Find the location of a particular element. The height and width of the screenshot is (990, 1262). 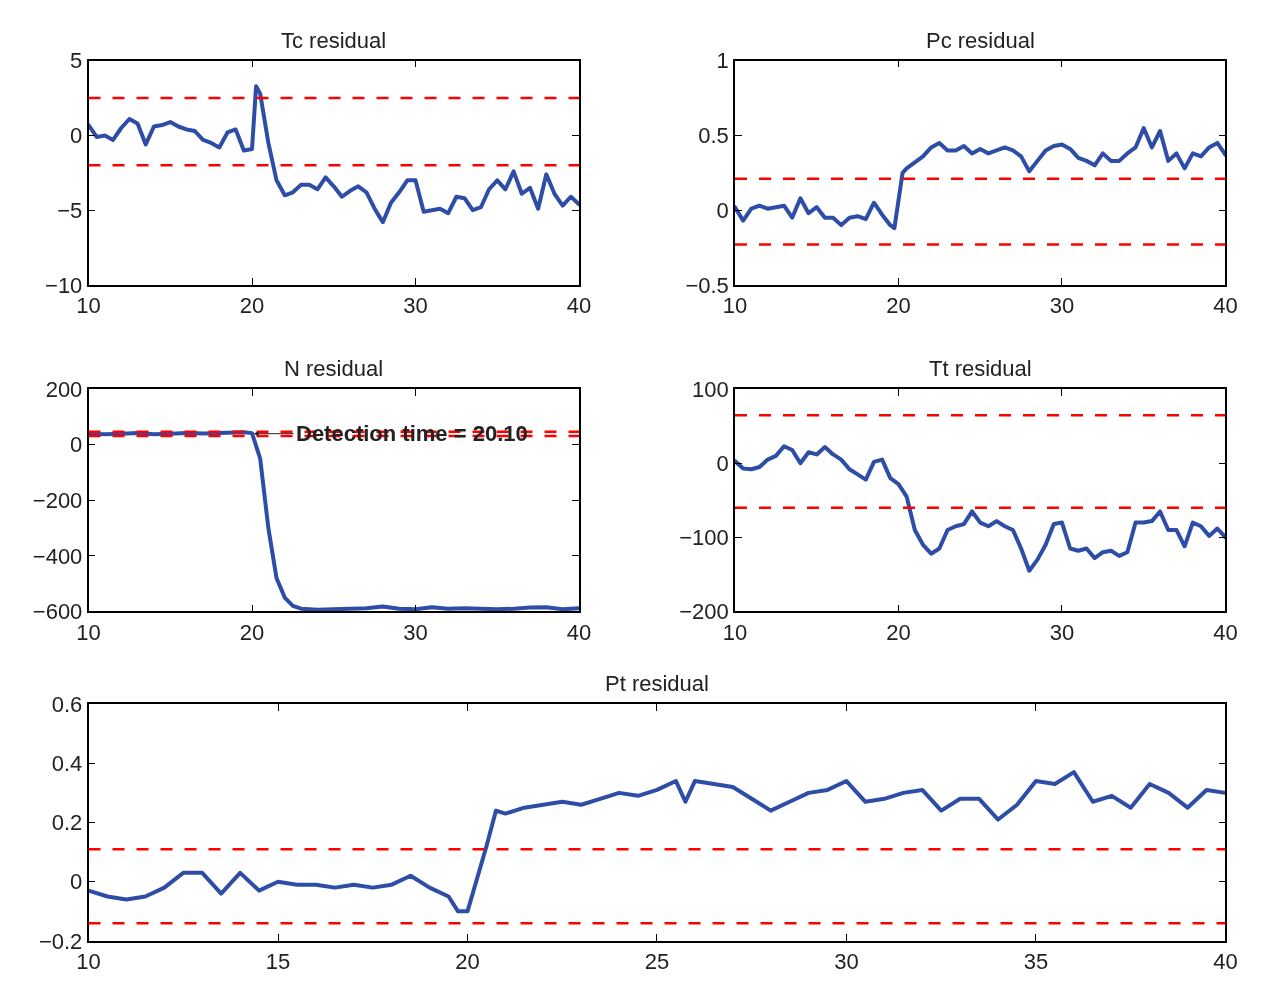

annotation: Detection time = 20.10 is located at coordinates (412, 433).